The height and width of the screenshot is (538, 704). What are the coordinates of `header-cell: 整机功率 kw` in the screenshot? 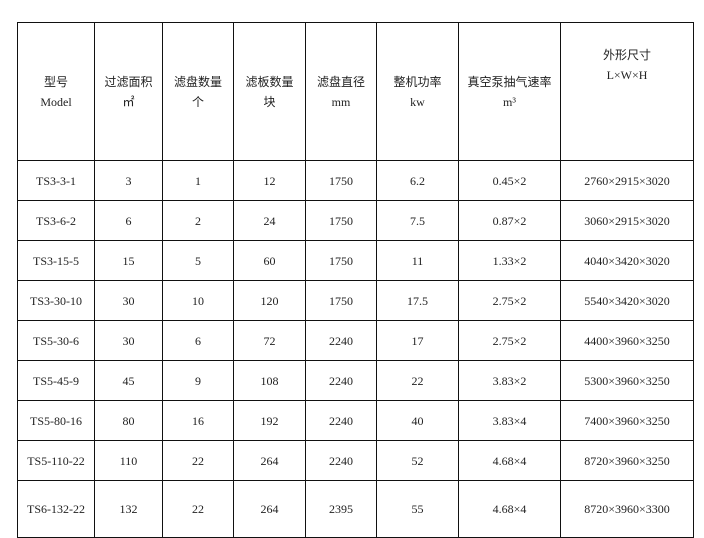 It's located at (417, 91).